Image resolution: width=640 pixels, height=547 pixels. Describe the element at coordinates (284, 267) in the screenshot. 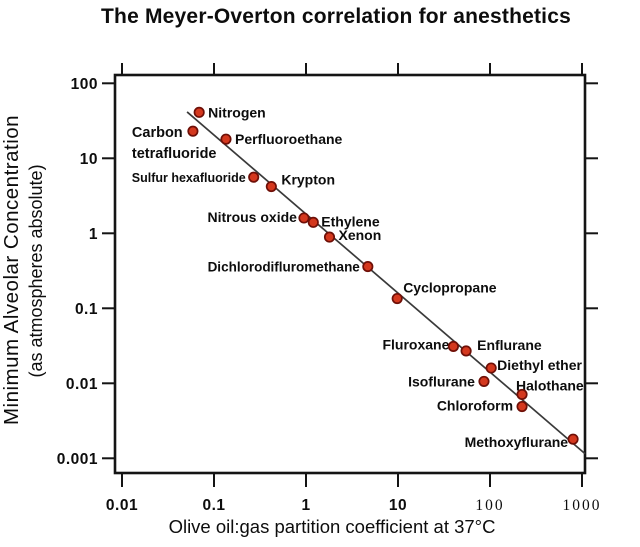

I see `point-label-dichlorodifluromethane: Dichlorodifluromethane` at that location.